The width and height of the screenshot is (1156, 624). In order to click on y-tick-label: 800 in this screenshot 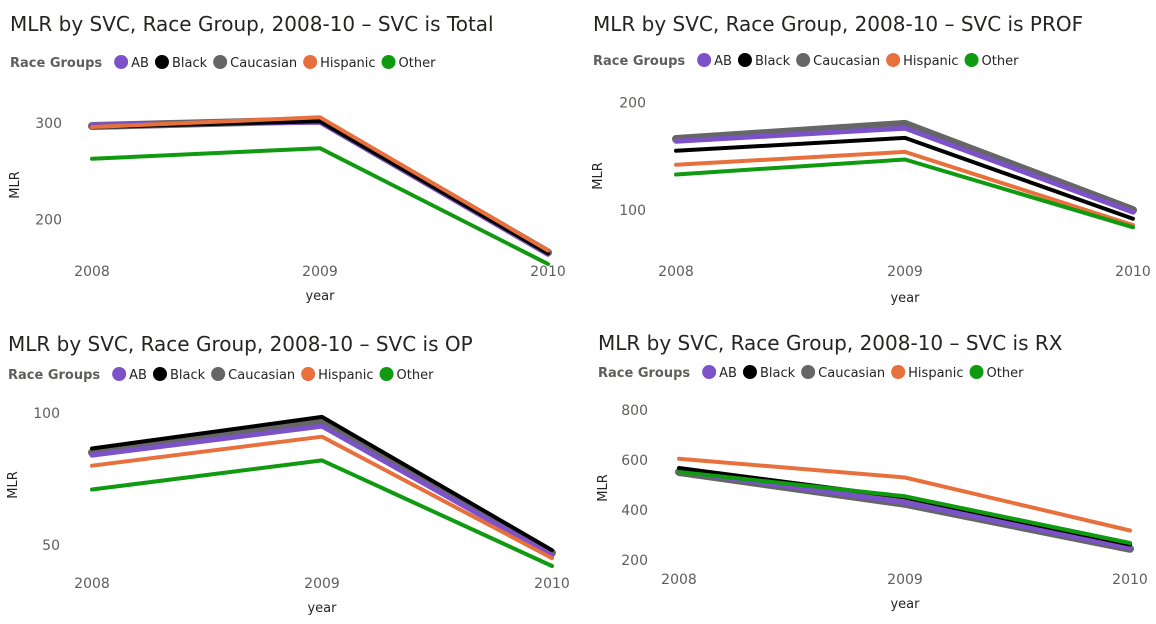, I will do `click(634, 411)`.